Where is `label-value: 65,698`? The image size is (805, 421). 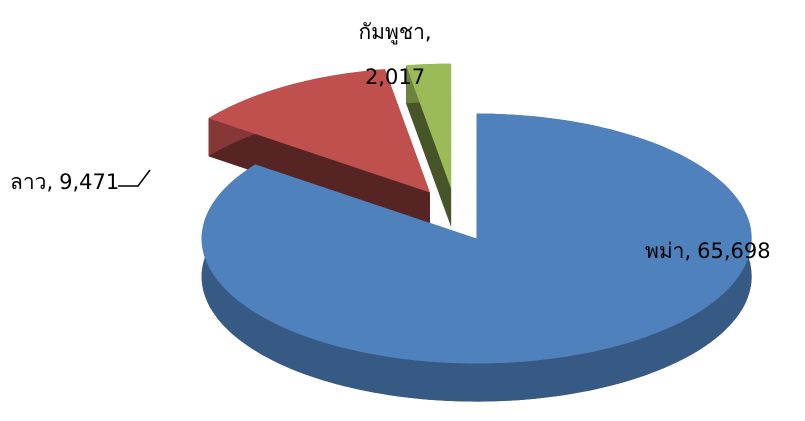 label-value: 65,698 is located at coordinates (733, 251).